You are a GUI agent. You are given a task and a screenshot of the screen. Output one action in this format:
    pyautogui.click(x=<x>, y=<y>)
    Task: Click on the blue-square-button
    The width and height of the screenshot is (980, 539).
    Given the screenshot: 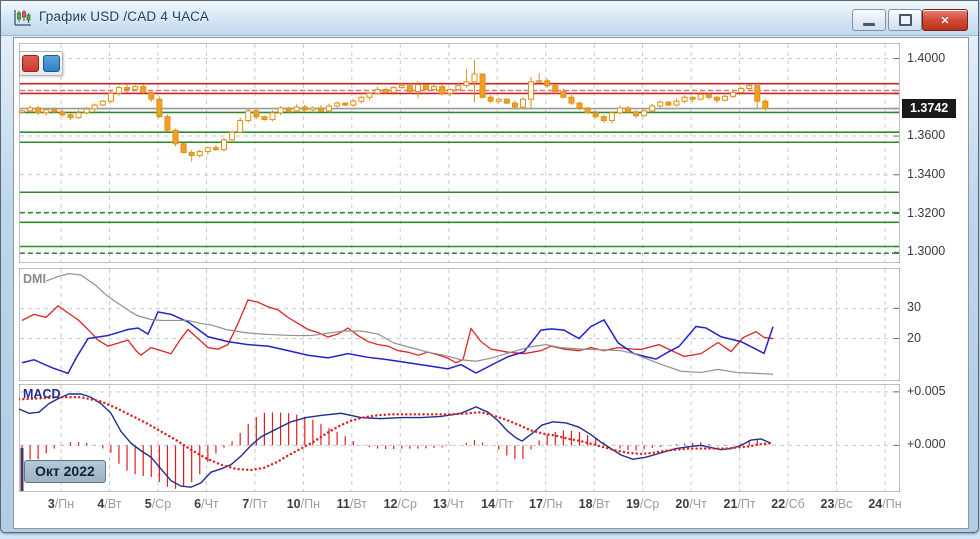 What is the action you would take?
    pyautogui.click(x=51, y=63)
    